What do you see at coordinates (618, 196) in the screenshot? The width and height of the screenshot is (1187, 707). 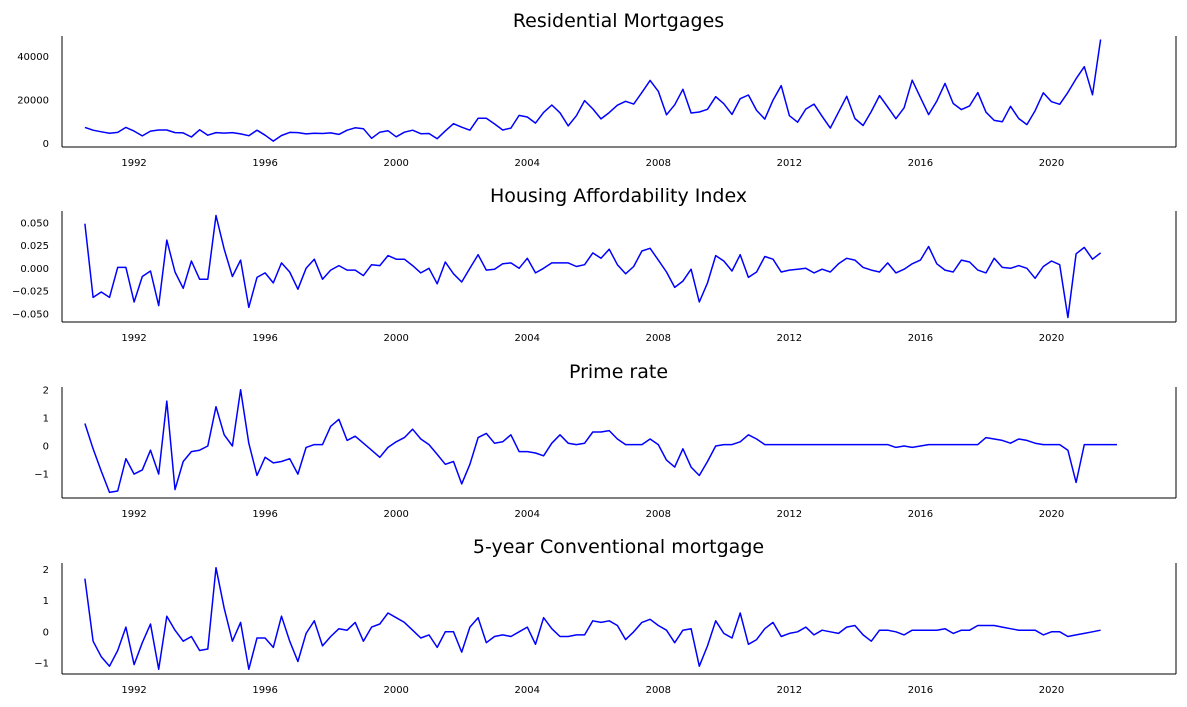 I see `chart-title: Housing Affordability Index` at bounding box center [618, 196].